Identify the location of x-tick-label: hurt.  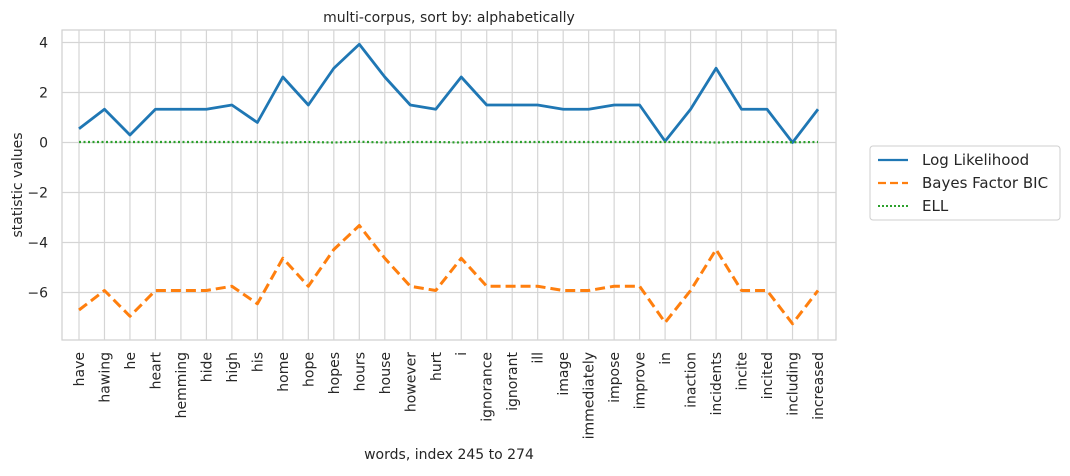
(437, 366).